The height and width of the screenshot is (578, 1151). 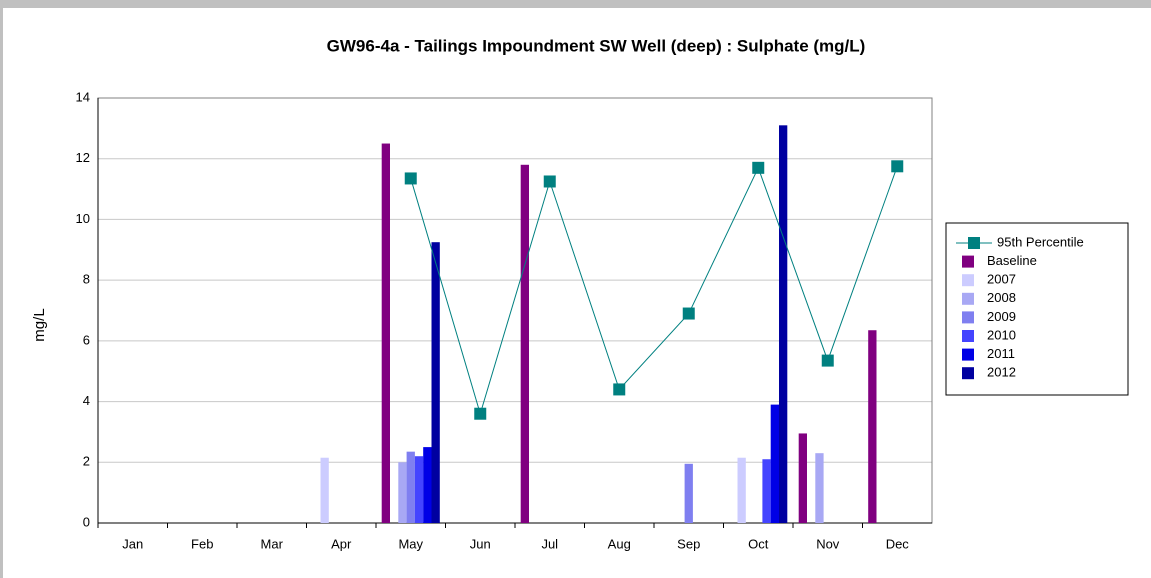 What do you see at coordinates (132, 543) in the screenshot?
I see `x-tick-label: Jan` at bounding box center [132, 543].